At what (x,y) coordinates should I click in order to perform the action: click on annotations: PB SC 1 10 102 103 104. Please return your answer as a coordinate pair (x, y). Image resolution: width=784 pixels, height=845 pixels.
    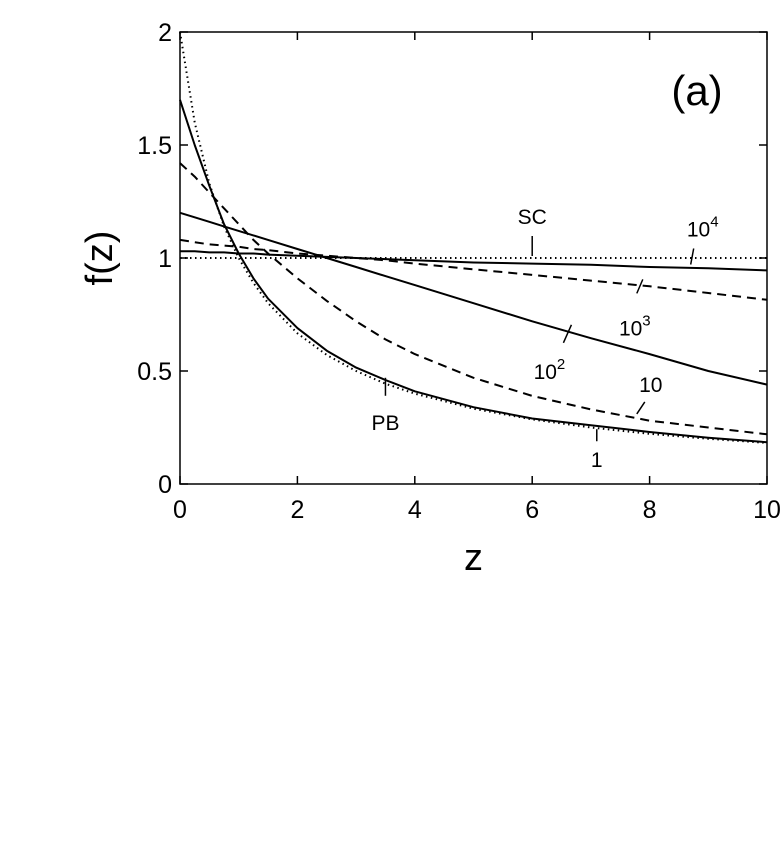
    Looking at the image, I should click on (544, 339).